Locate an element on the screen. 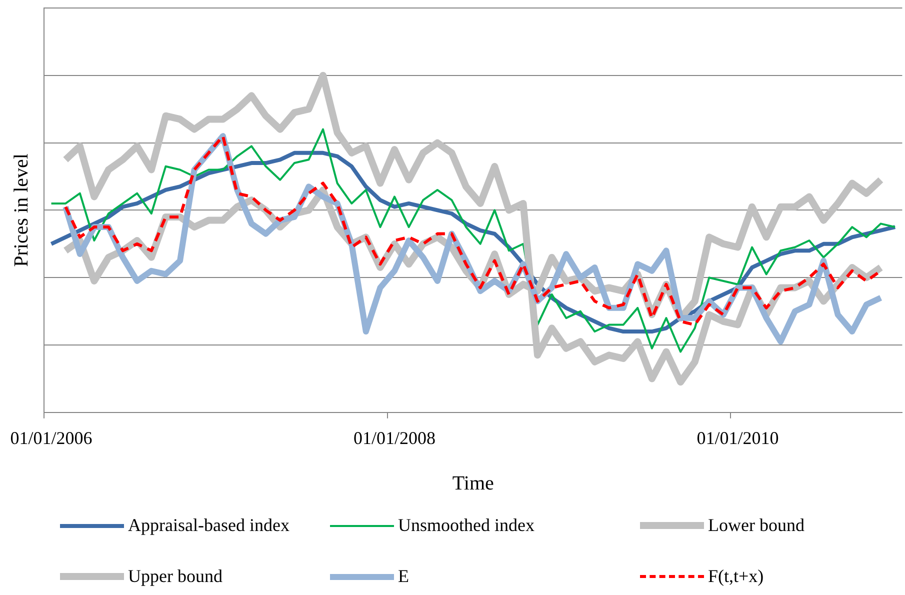  legend-label: Upper bound is located at coordinates (175, 576).